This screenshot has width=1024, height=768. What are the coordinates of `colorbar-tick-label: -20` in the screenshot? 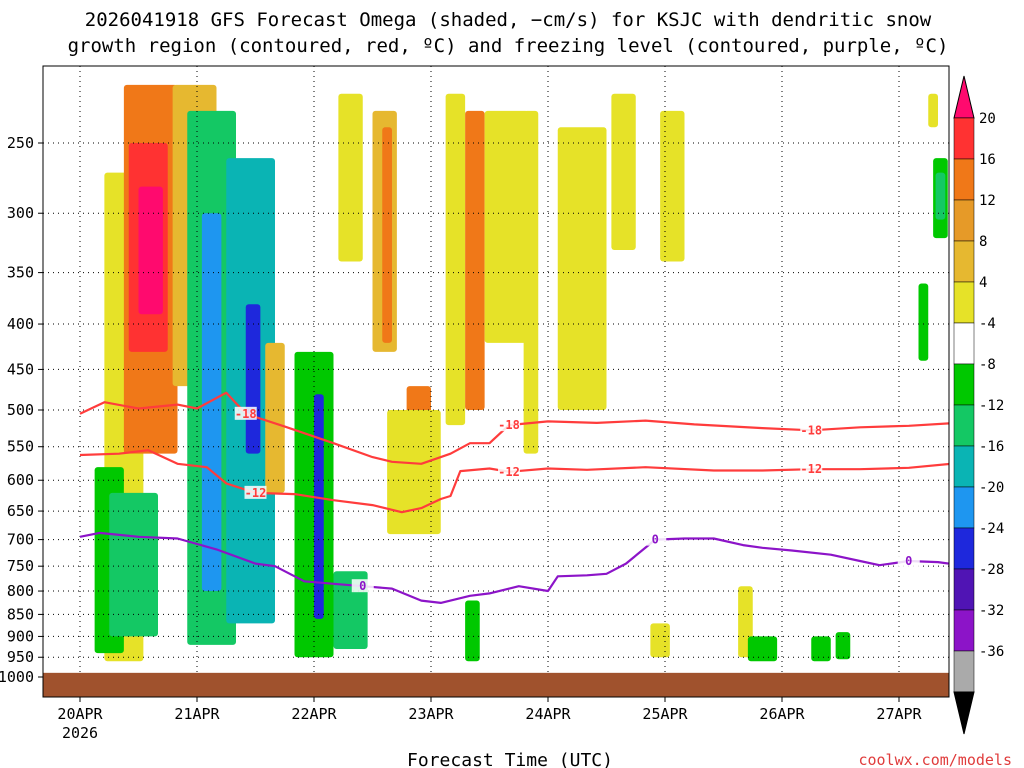 It's located at (991, 488).